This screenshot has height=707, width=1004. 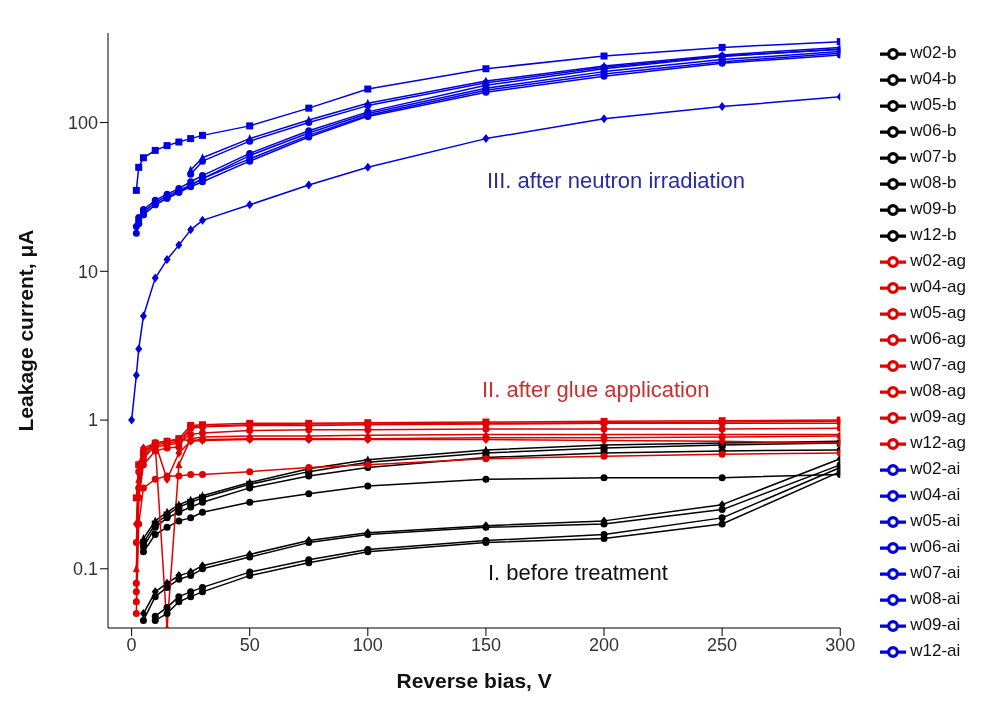 What do you see at coordinates (935, 521) in the screenshot?
I see `legend-label: w05-ai` at bounding box center [935, 521].